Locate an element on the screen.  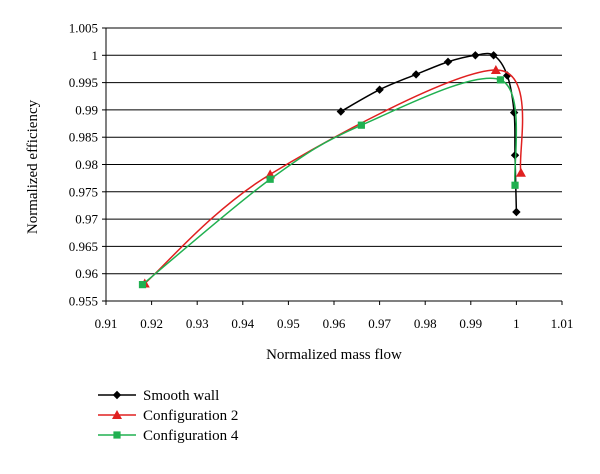
y-tick-label: 1 is located at coordinates (95, 55).